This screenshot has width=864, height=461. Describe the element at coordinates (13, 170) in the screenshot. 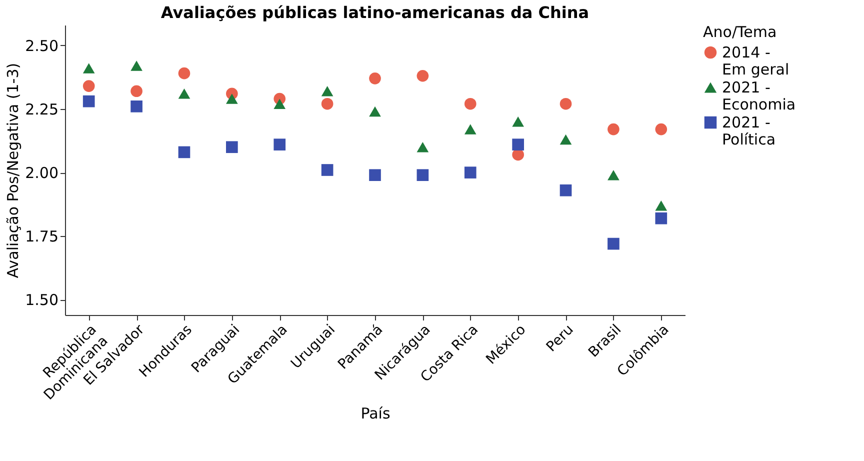

I see `y-axis-title: Avaliação Pos/Negativa (1-3)` at that location.